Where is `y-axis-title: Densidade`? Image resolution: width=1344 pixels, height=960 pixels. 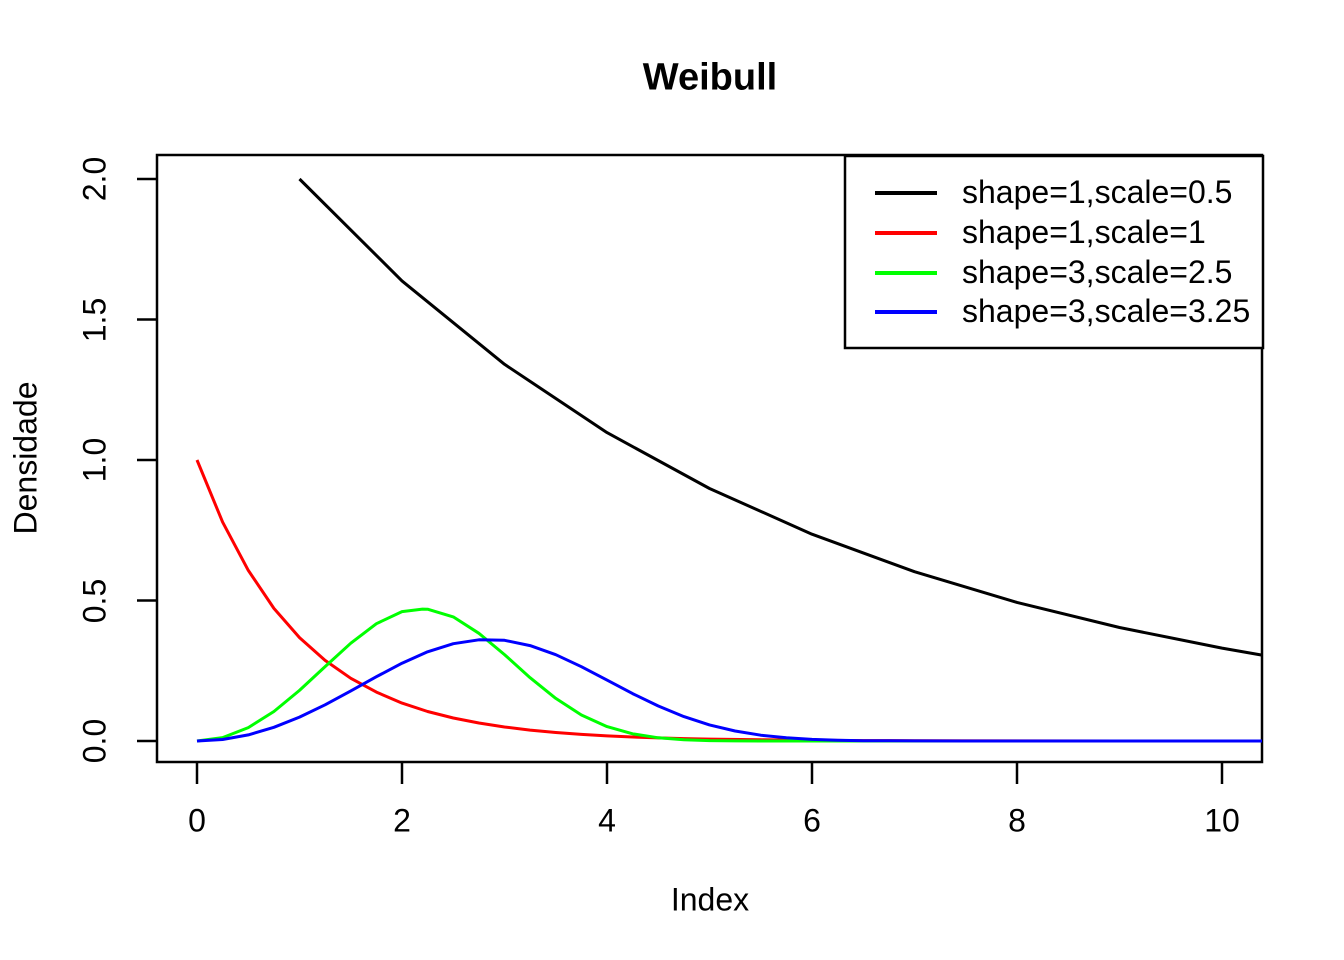
y-axis-title: Densidade is located at coordinates (25, 458).